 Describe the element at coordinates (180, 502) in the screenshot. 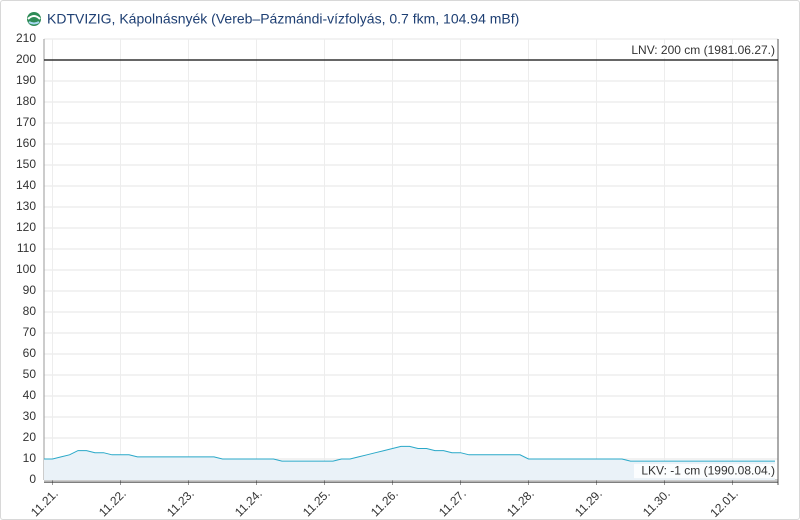

I see `x-tick-label: 11.23.` at that location.